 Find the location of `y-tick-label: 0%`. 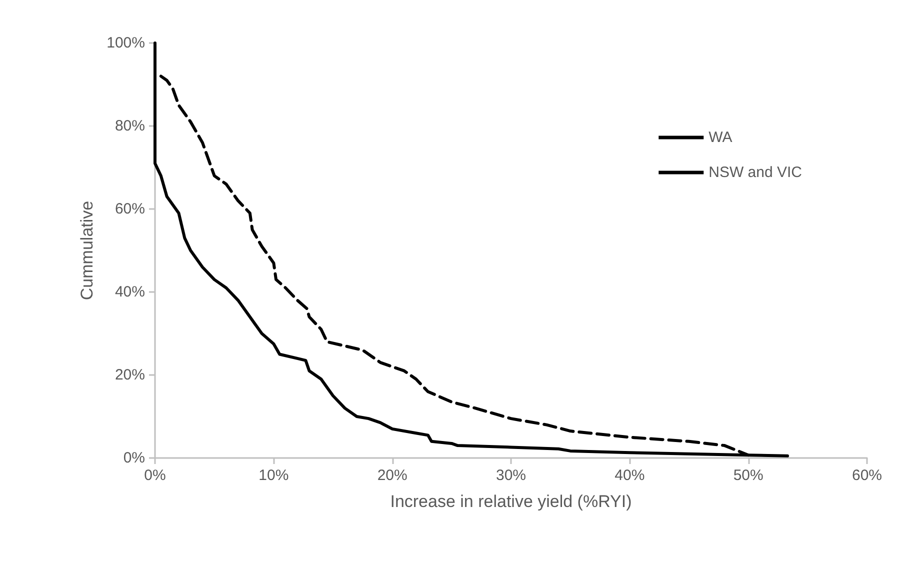

y-tick-label: 0% is located at coordinates (134, 458).